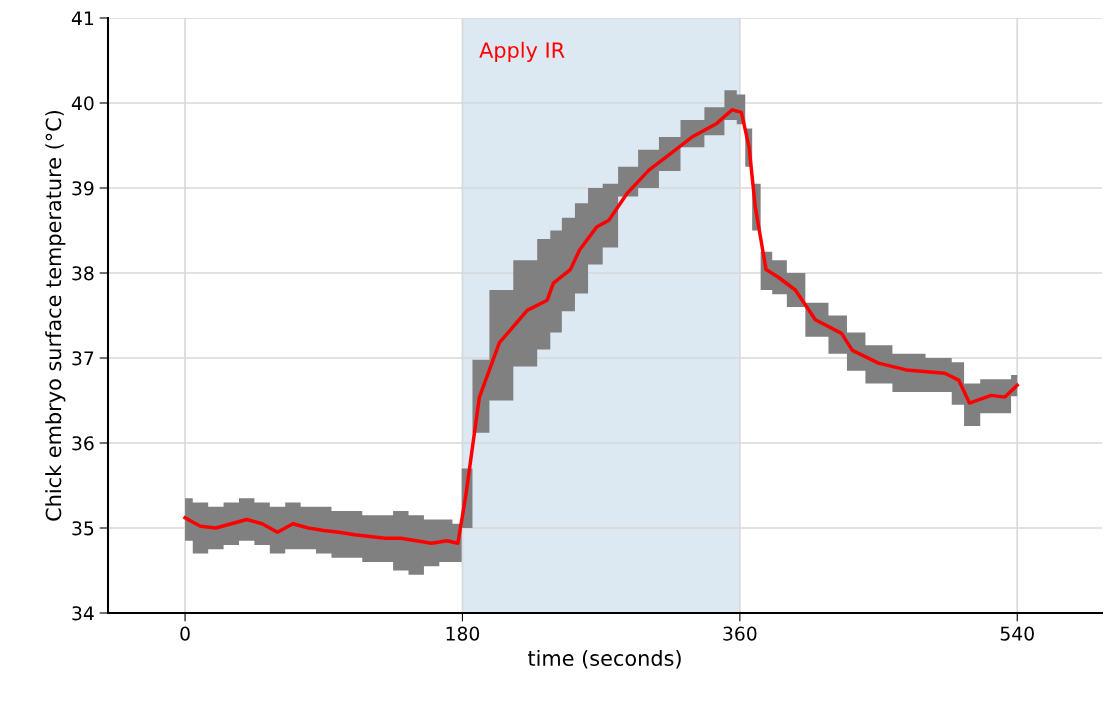  Describe the element at coordinates (82, 103) in the screenshot. I see `y-tick-label: 40` at that location.